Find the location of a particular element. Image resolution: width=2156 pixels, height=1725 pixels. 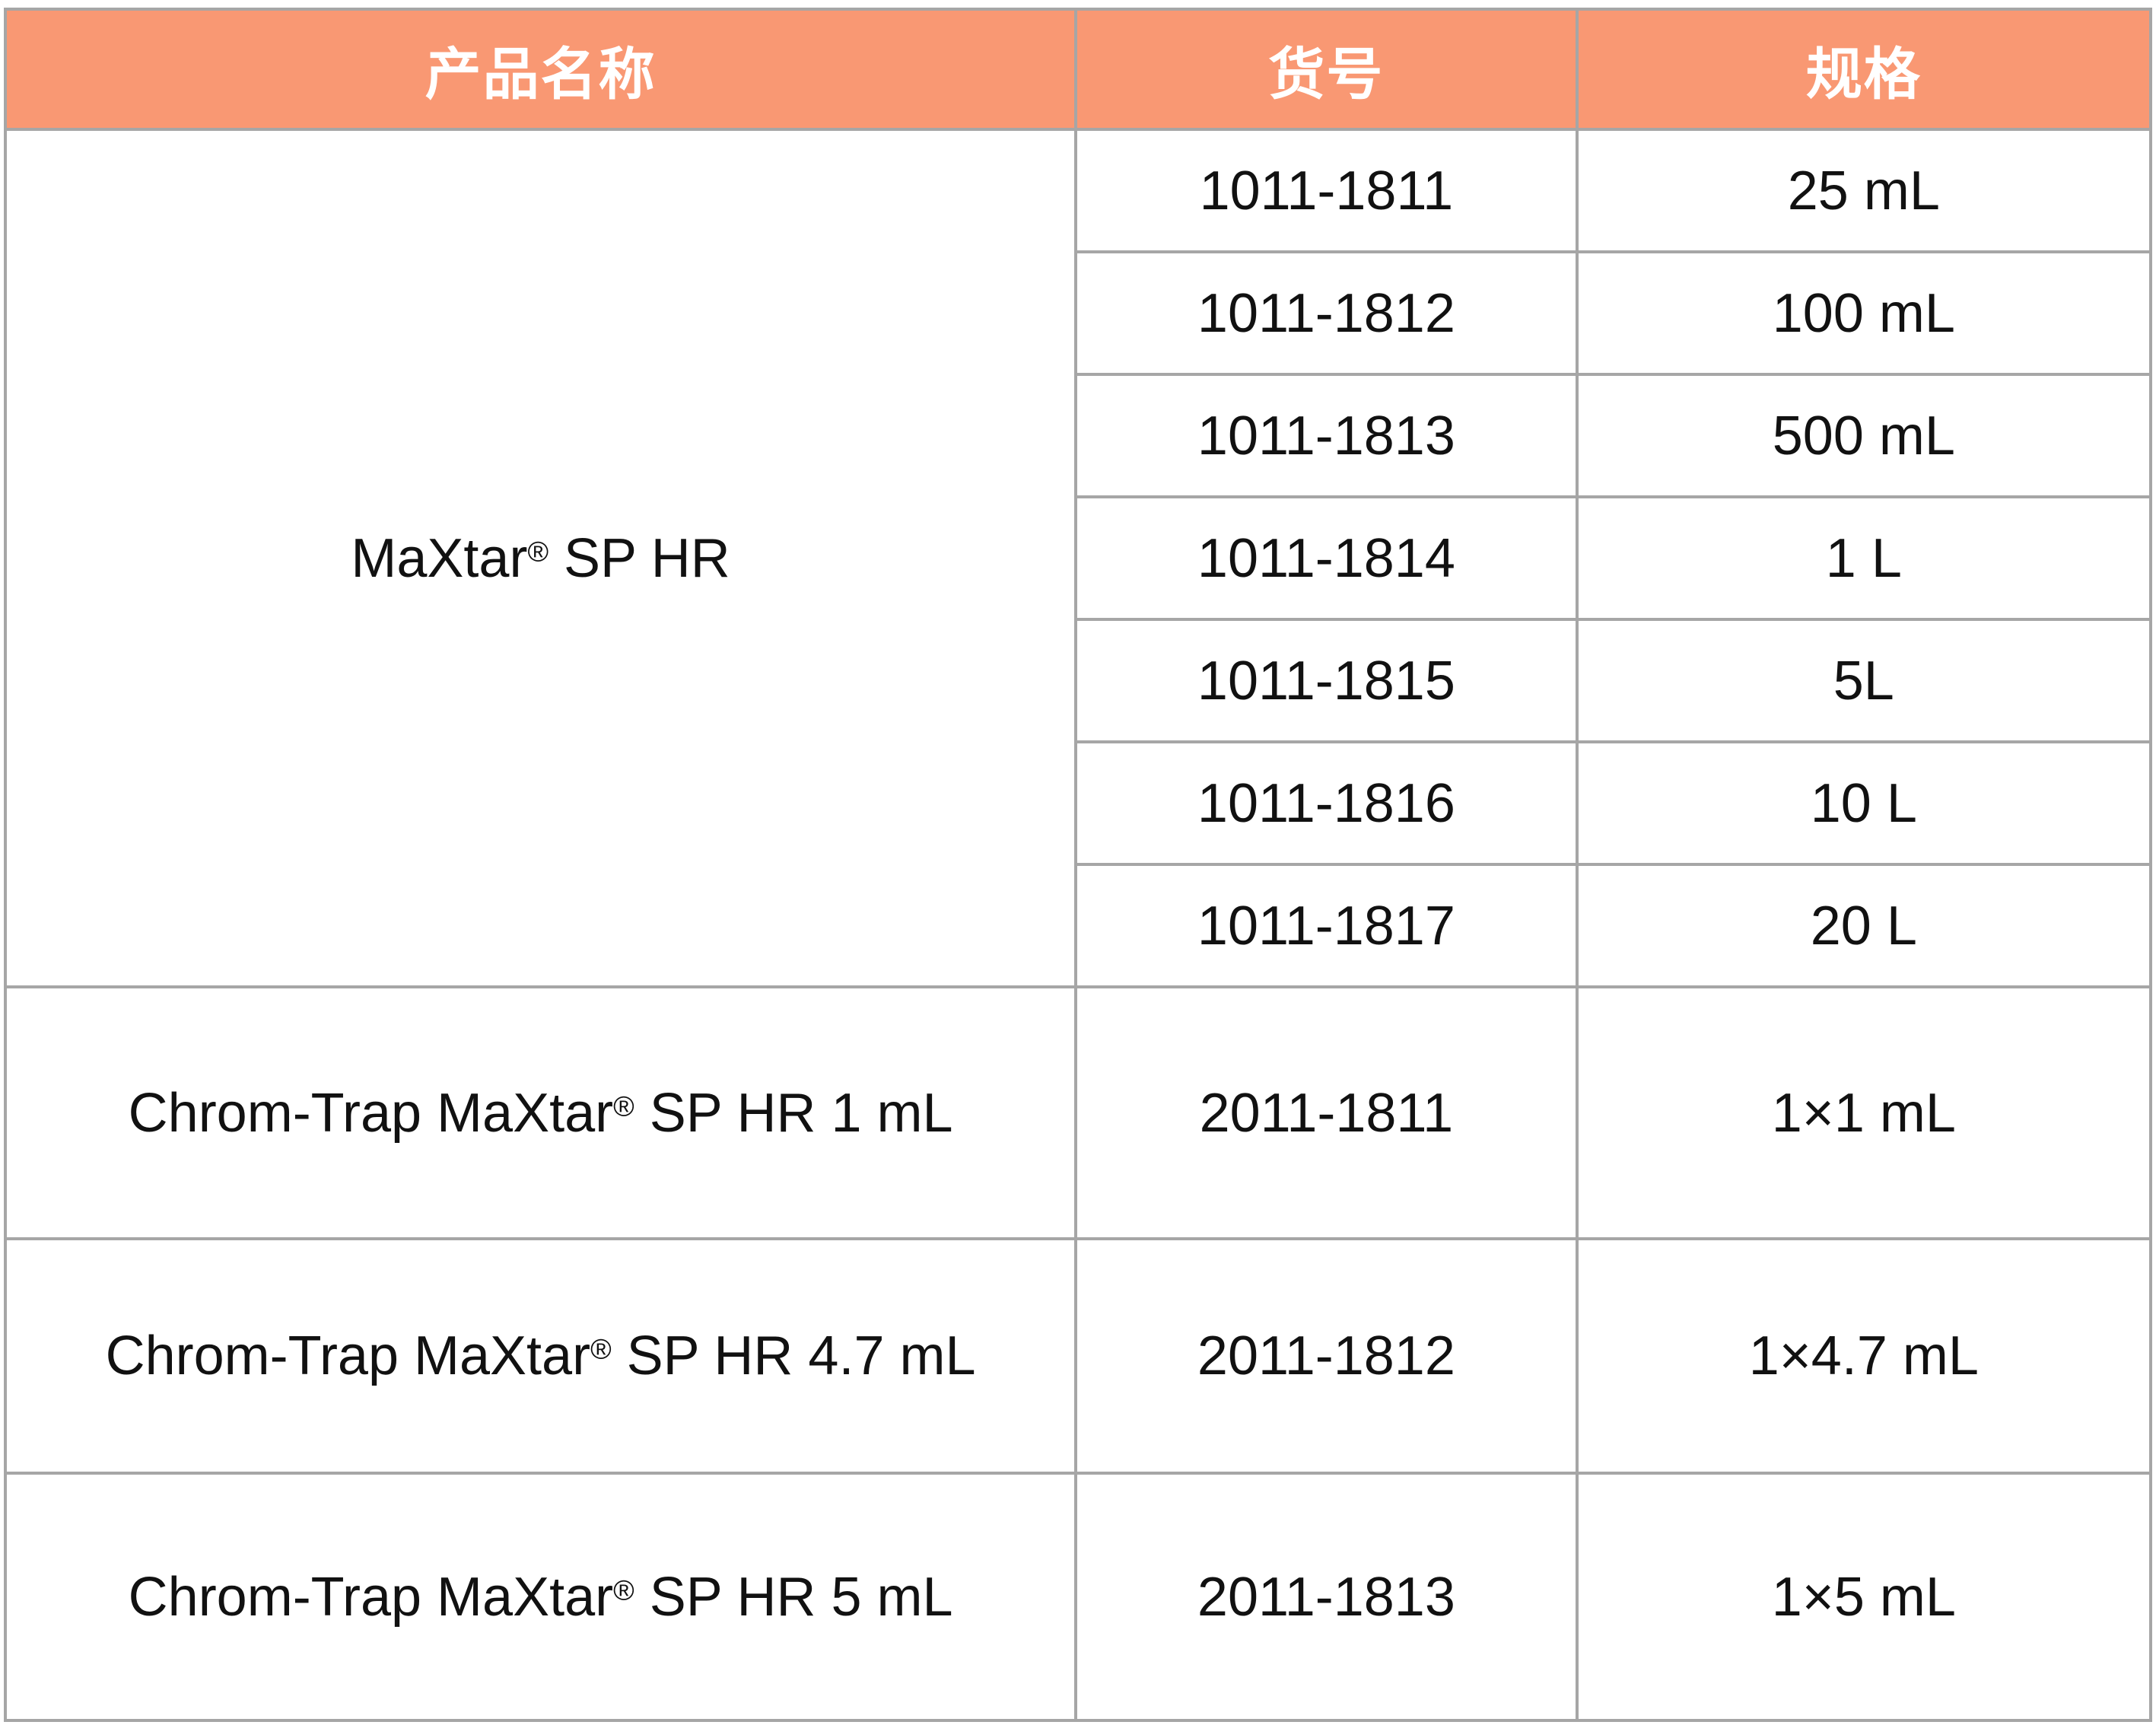

catalog-number-cell: 2011-1813 is located at coordinates (1327, 1597).